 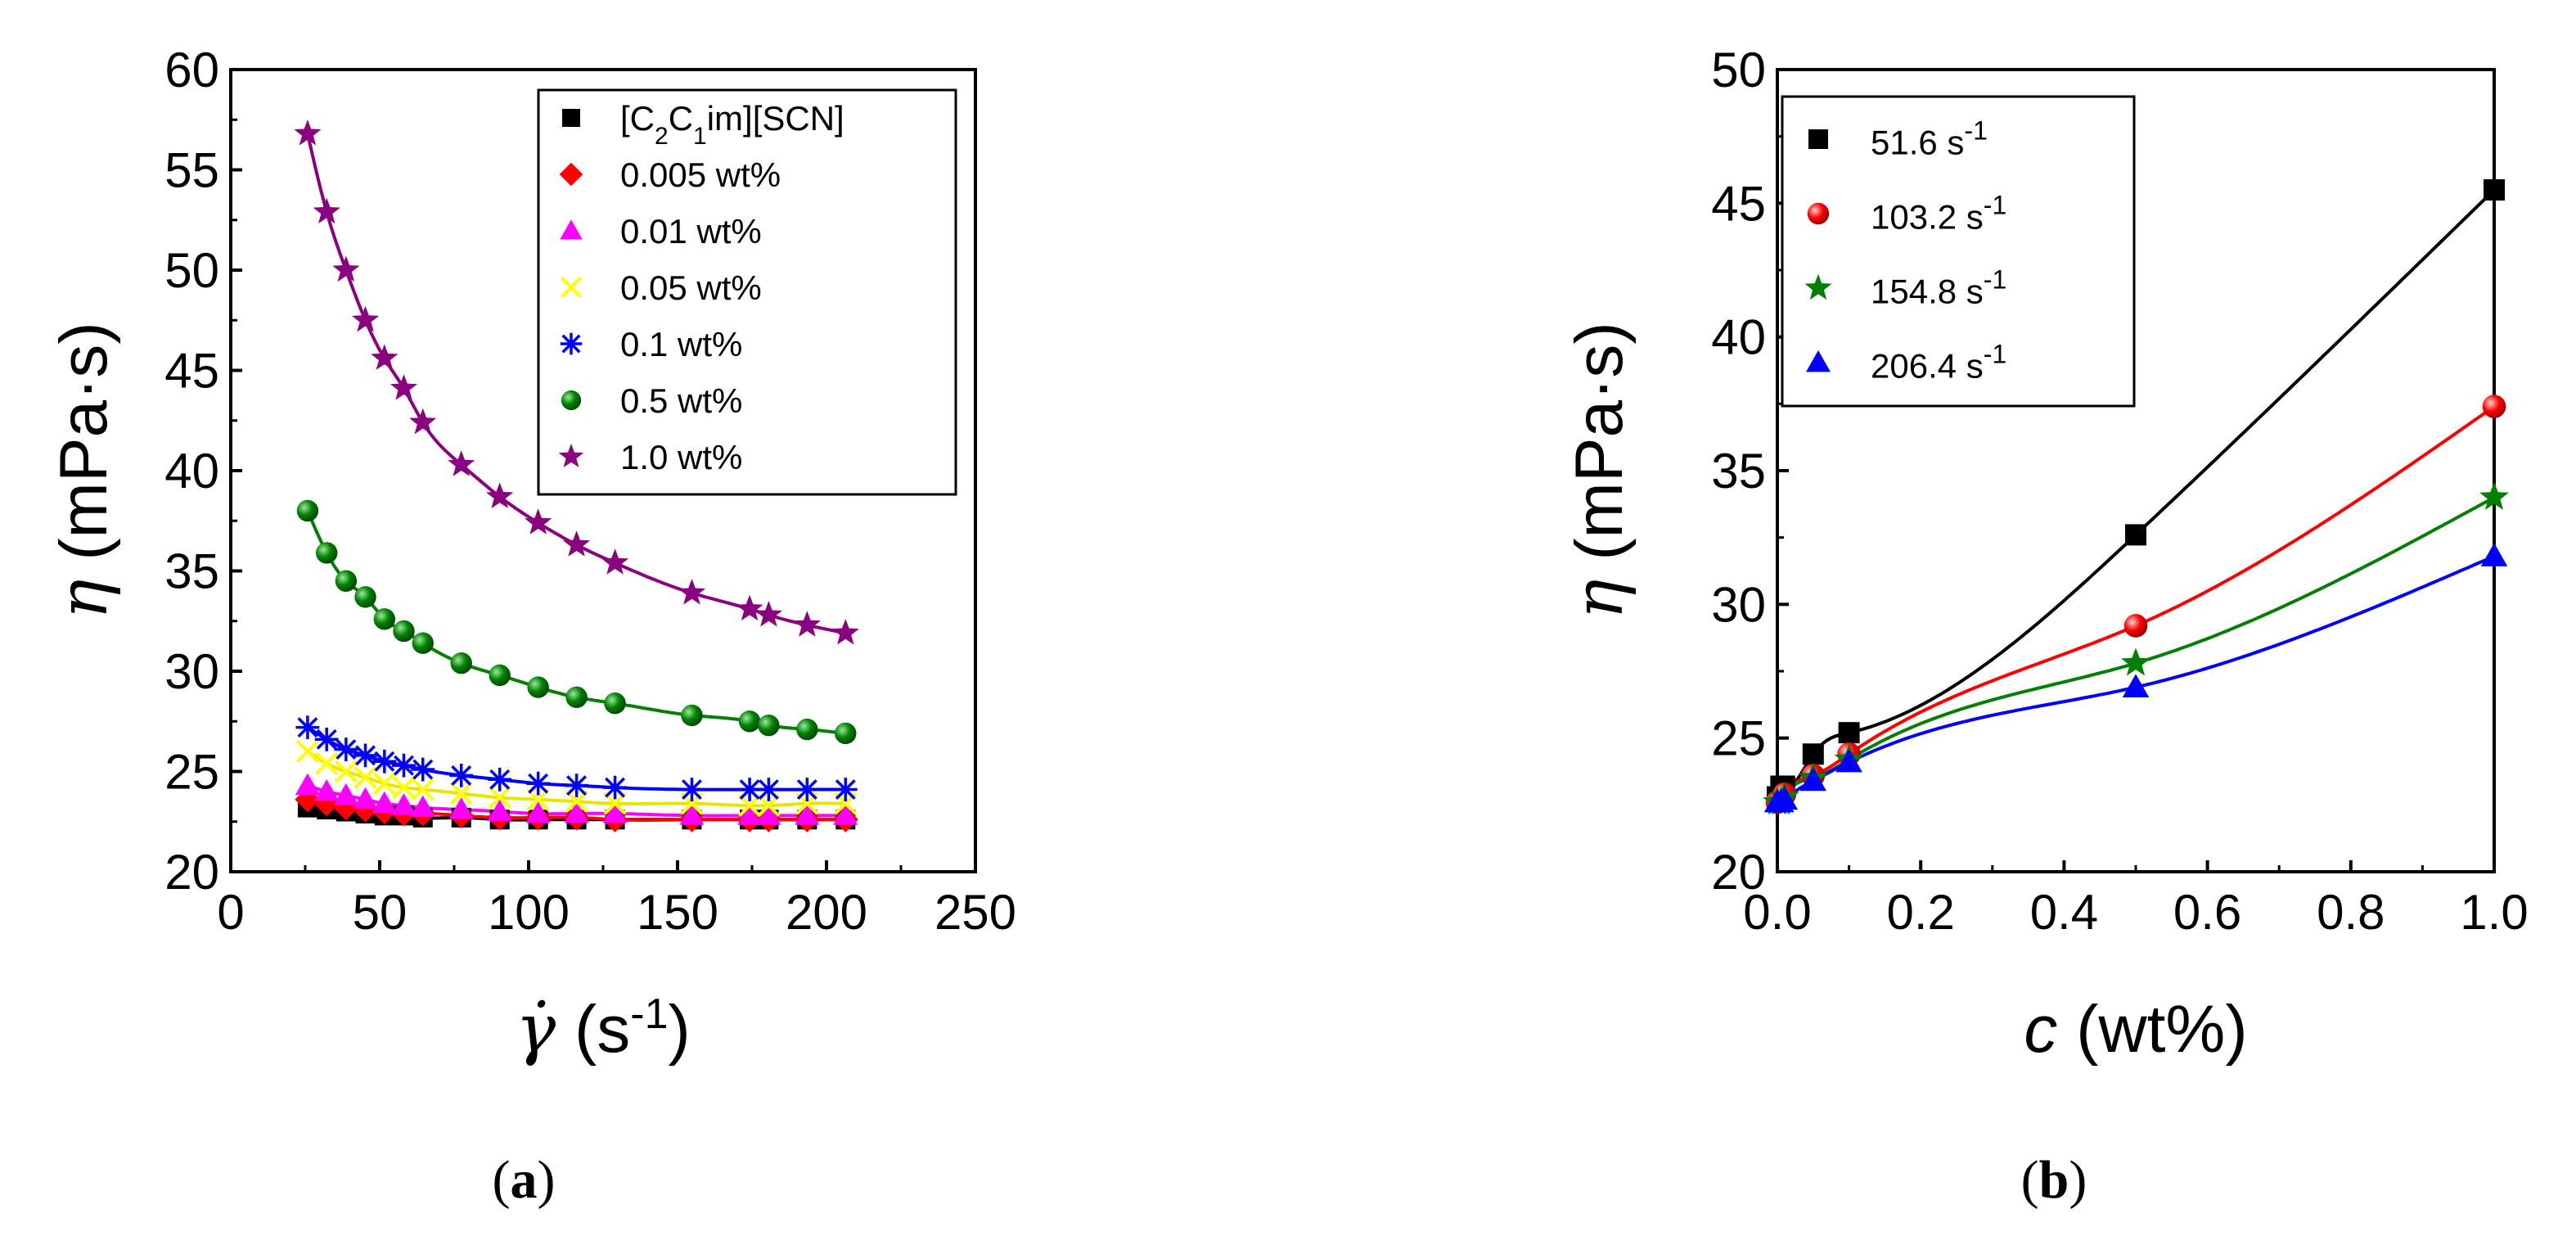 I want to click on series-0-1-wt, so click(x=576, y=758).